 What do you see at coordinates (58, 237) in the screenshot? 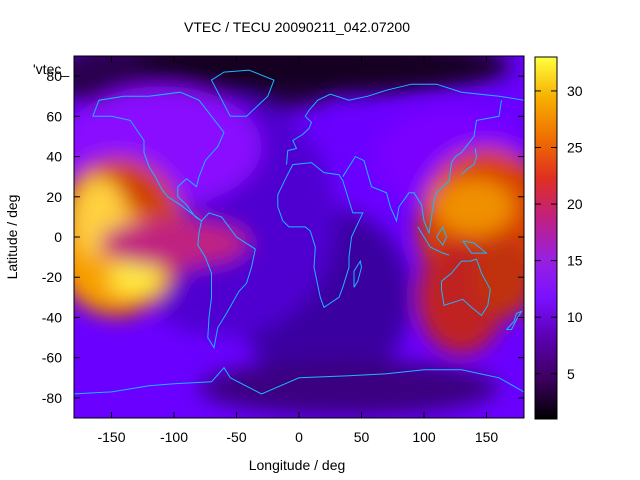
I see `y-tick-label: 0` at bounding box center [58, 237].